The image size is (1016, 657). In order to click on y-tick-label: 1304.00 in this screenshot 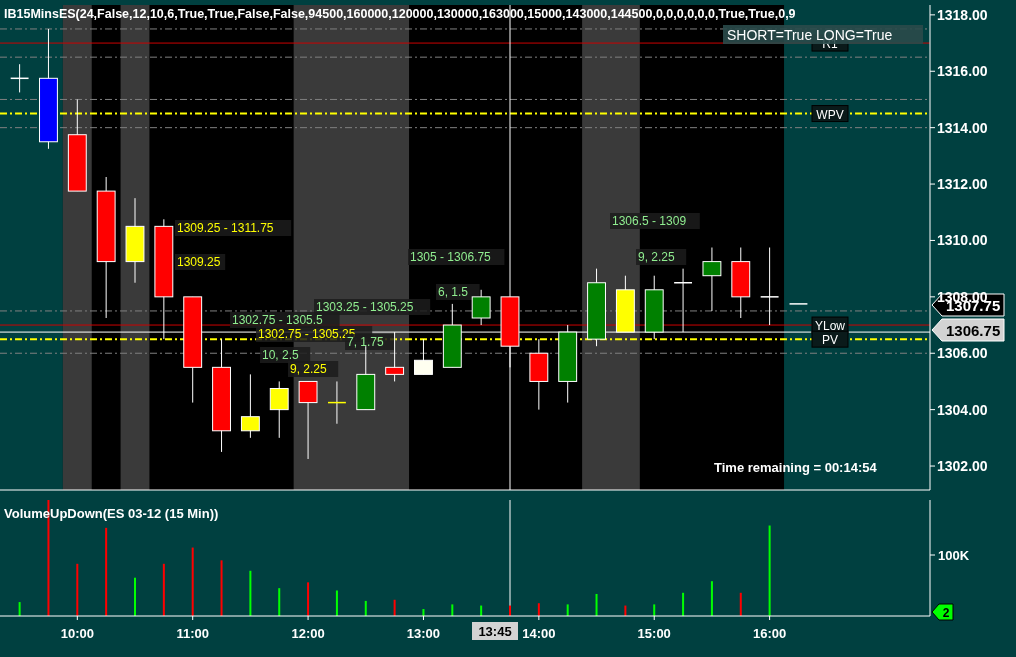, I will do `click(962, 409)`.